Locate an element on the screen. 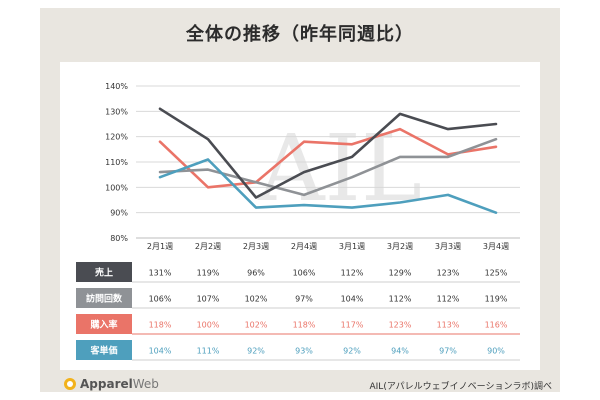 The height and width of the screenshot is (400, 600). data-value: 107% is located at coordinates (208, 299).